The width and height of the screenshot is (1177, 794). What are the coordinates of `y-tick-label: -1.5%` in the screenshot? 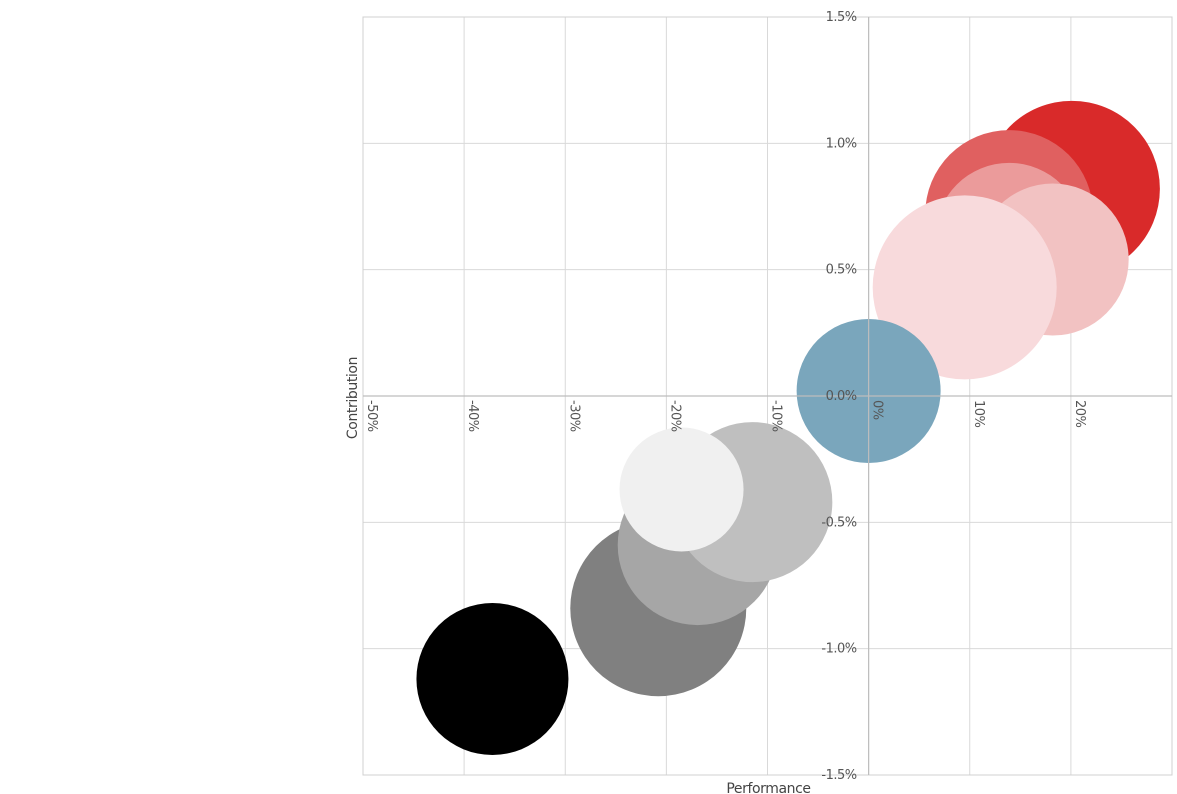 It's located at (838, 775).